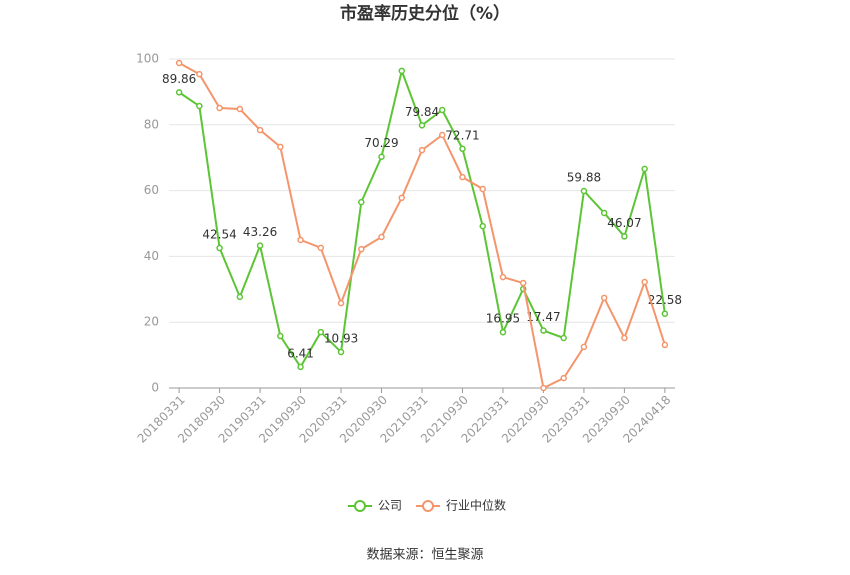  I want to click on data-label: 16.95, so click(503, 319).